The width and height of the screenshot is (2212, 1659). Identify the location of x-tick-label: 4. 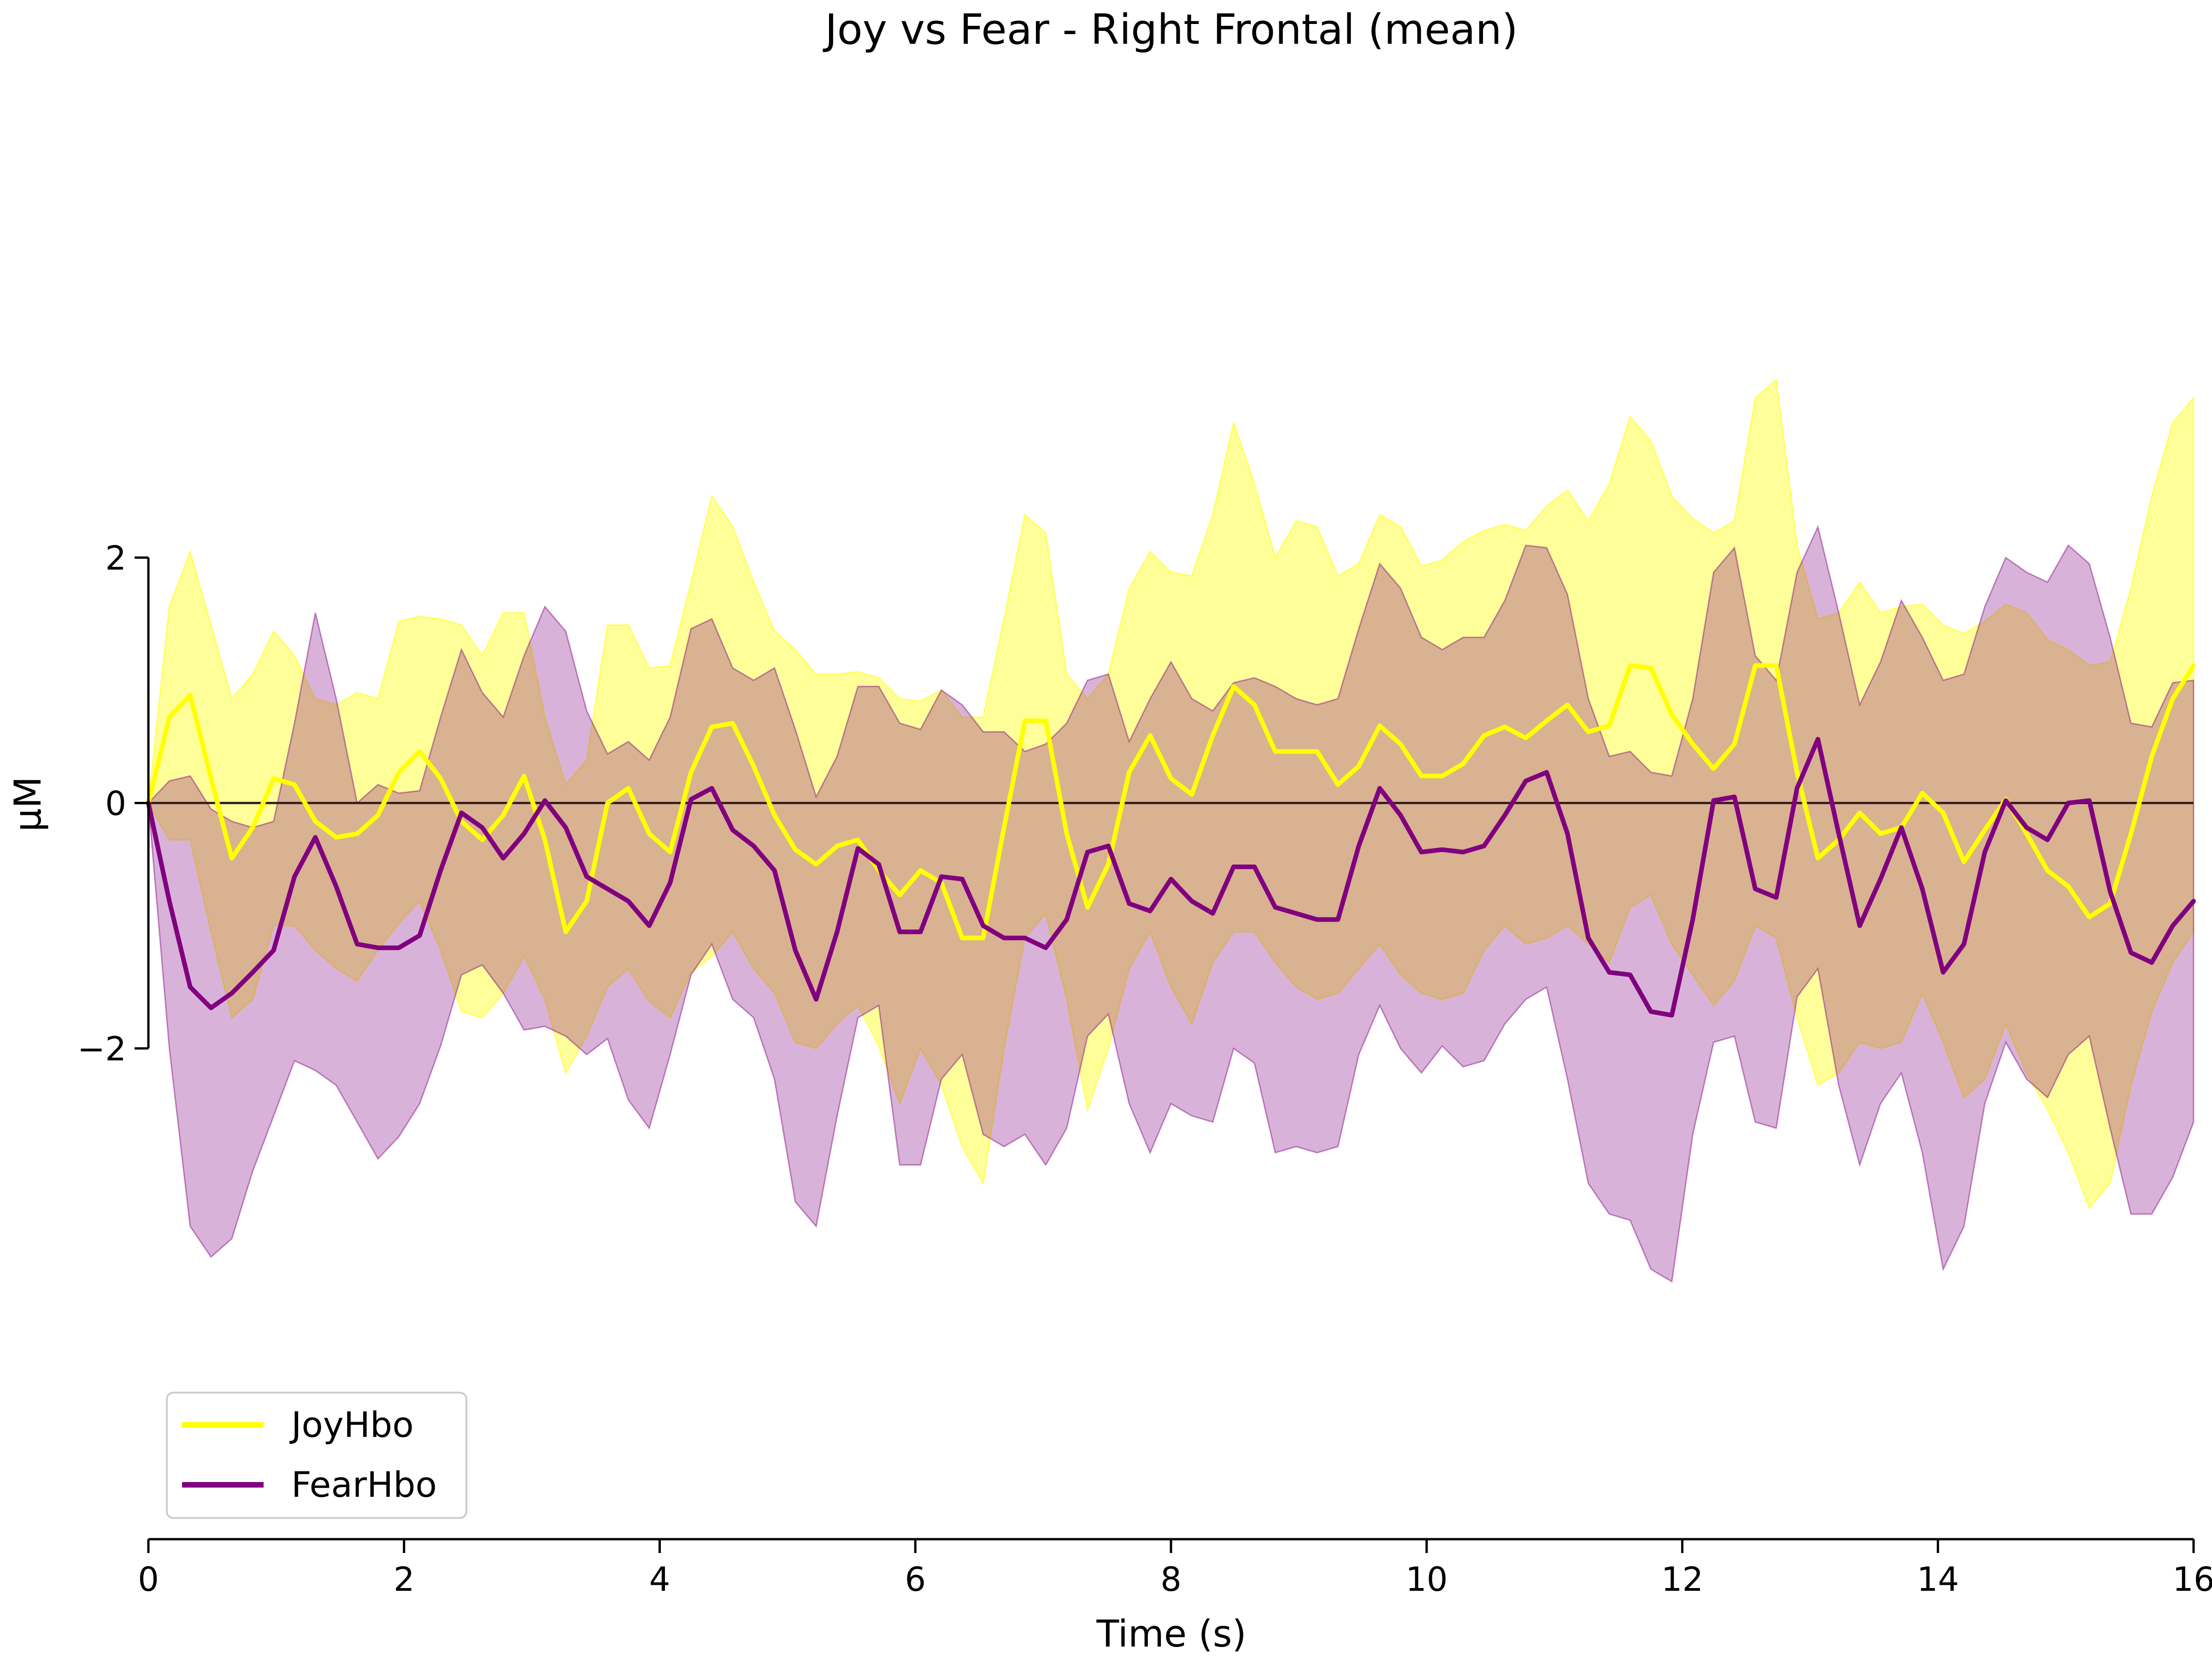
(660, 1579).